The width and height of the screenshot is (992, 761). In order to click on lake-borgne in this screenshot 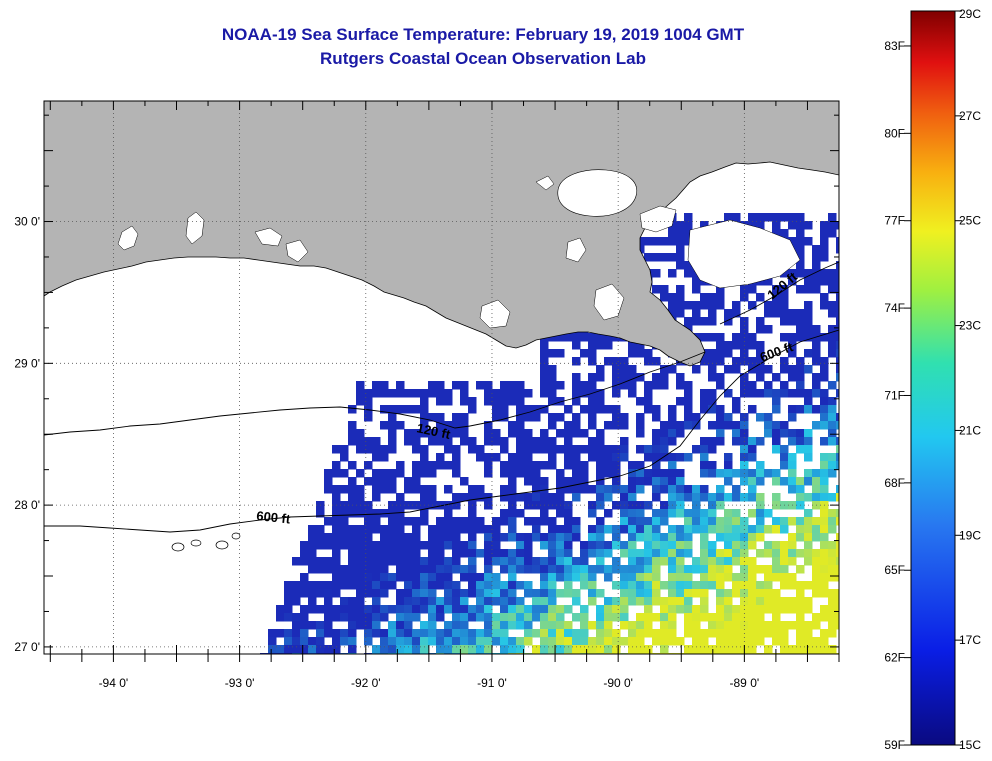, I will do `click(658, 219)`.